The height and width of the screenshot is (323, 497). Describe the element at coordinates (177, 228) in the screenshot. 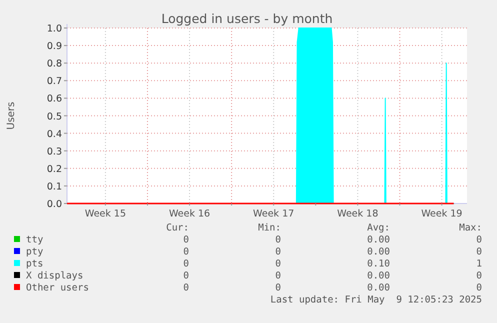

I see `text: Cur:` at that location.